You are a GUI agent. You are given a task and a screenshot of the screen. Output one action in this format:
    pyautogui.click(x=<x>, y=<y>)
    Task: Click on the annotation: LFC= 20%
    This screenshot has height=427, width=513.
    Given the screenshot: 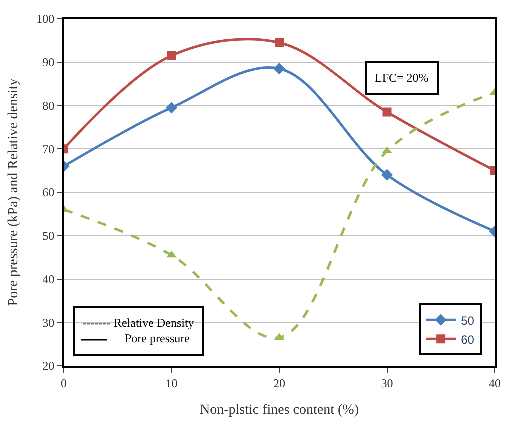 What is the action you would take?
    pyautogui.click(x=402, y=78)
    